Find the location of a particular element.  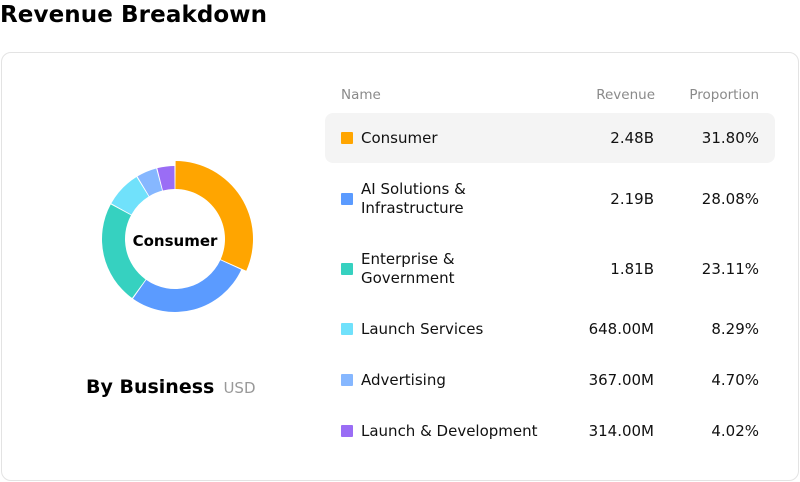

row-proportion: 8.29% is located at coordinates (735, 329).